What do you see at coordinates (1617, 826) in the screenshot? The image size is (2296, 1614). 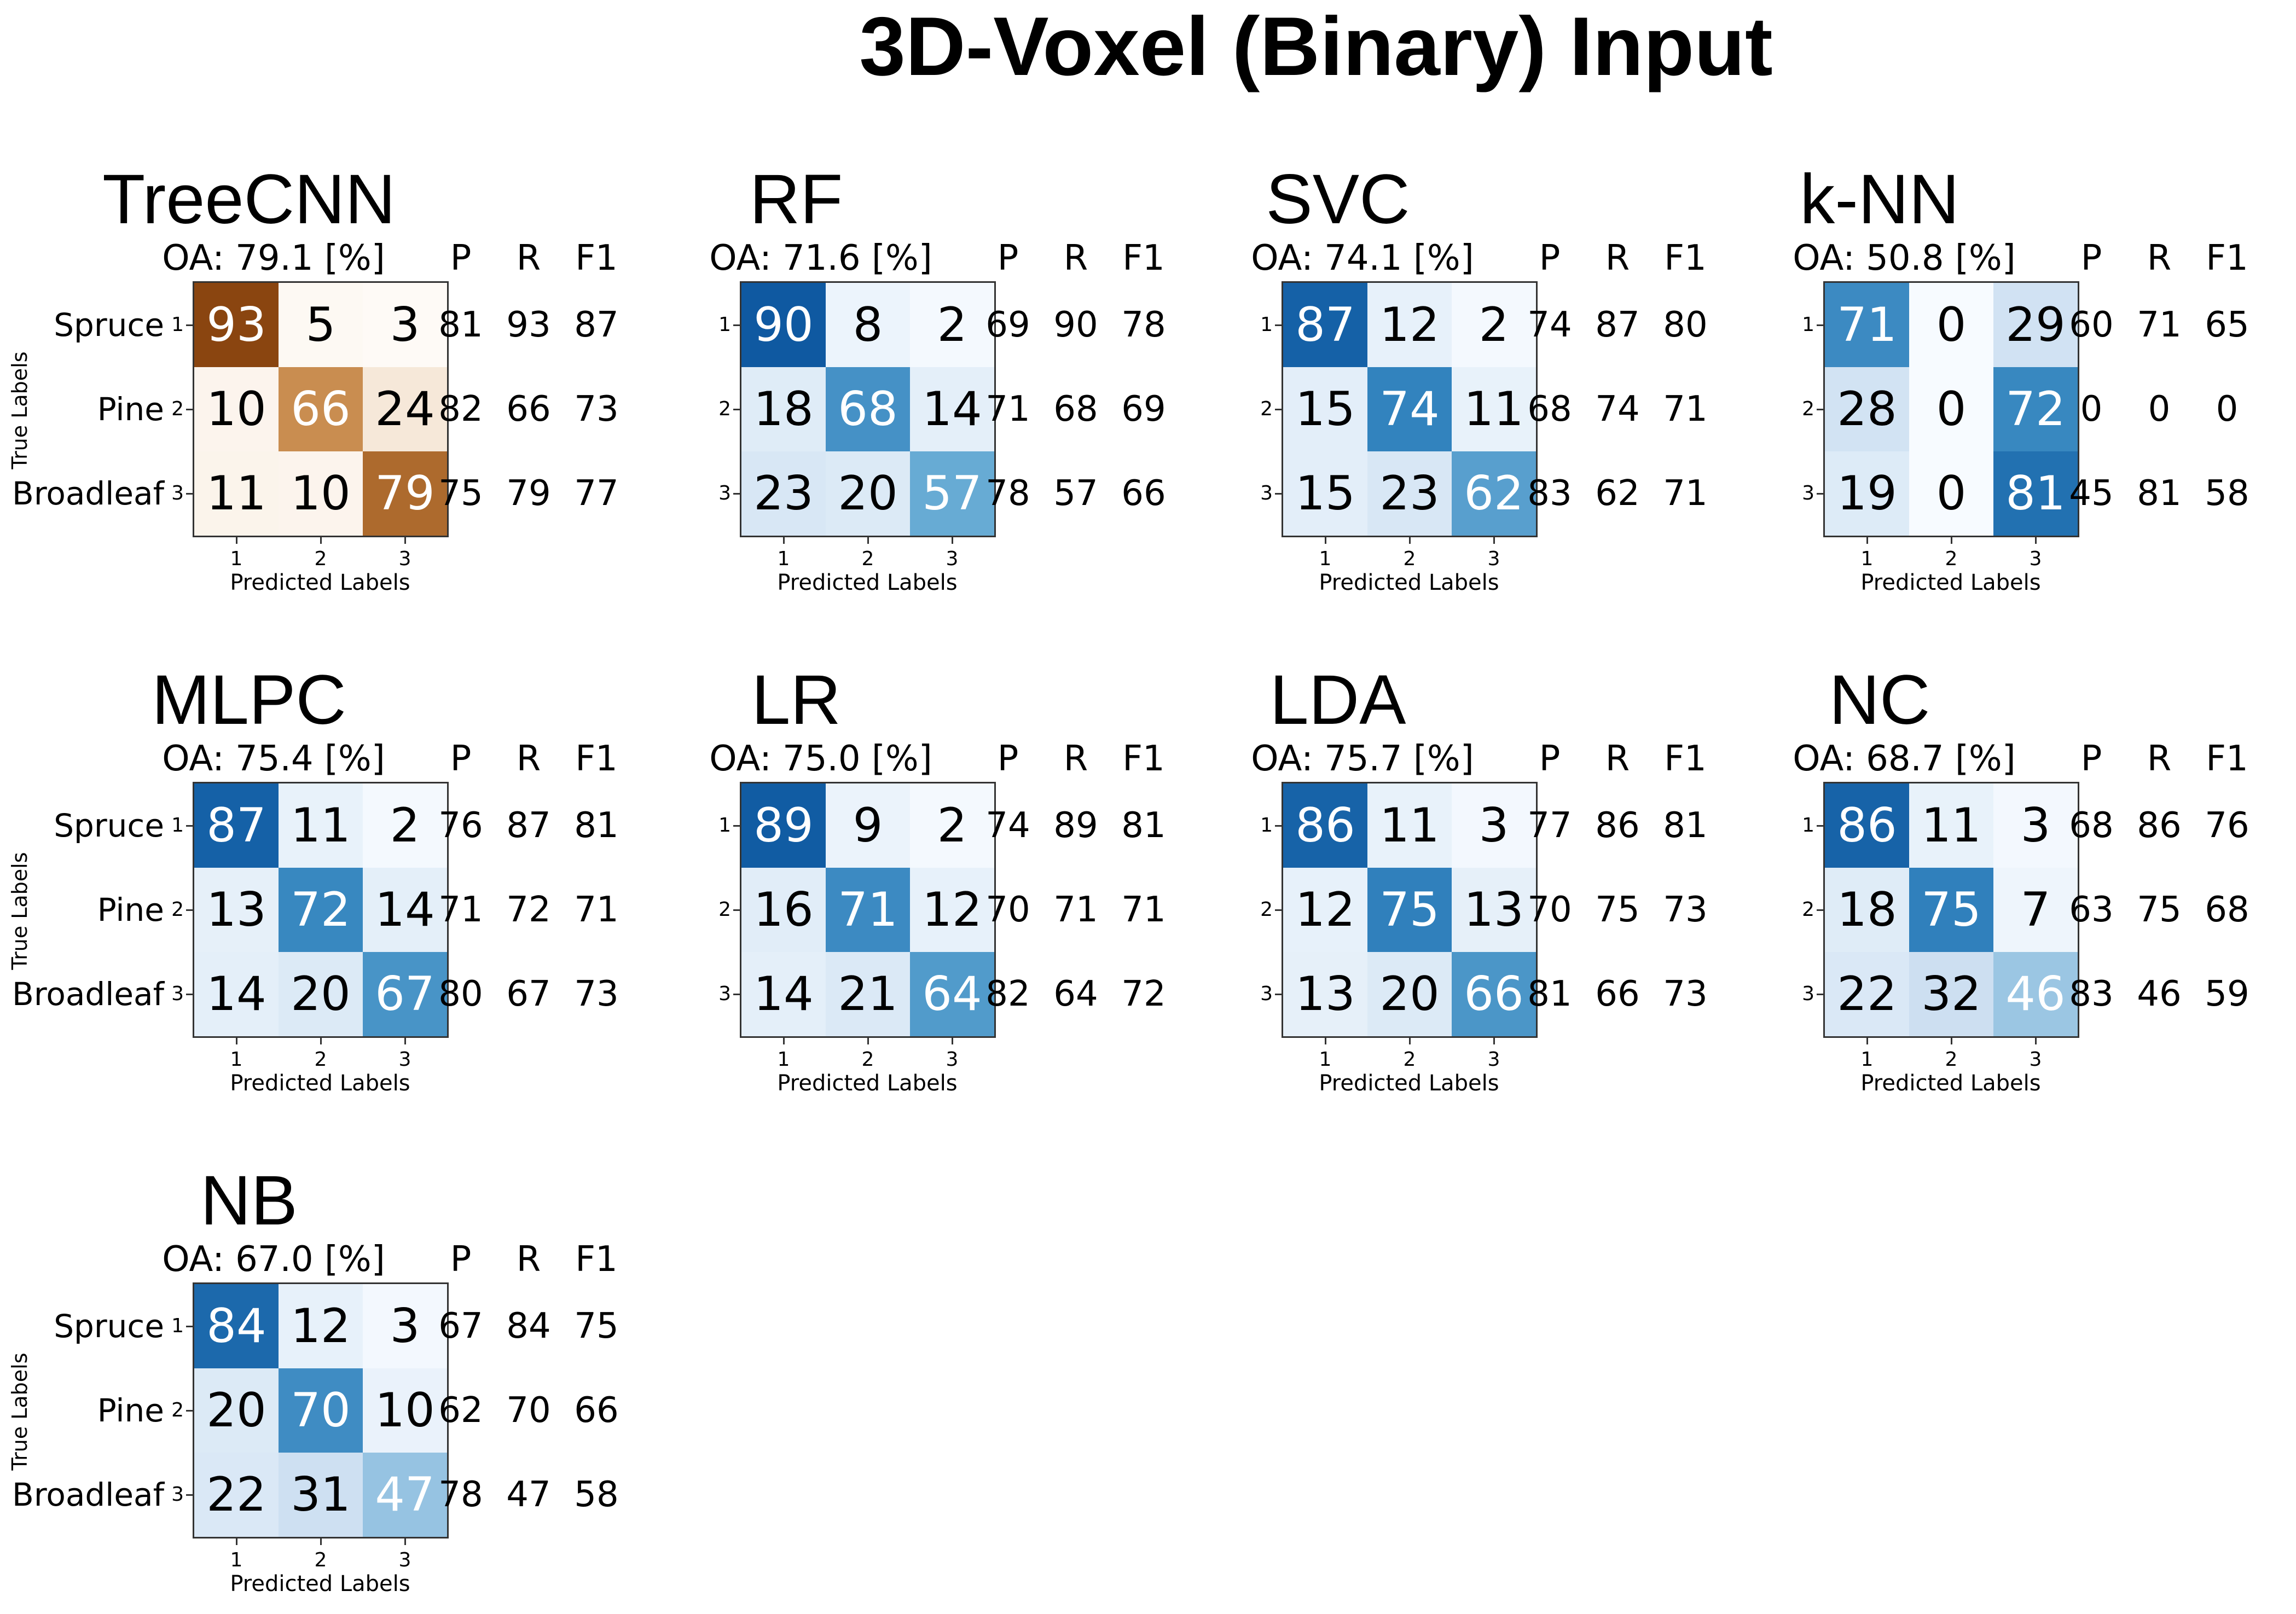 I see `metric-value-r: 86` at bounding box center [1617, 826].